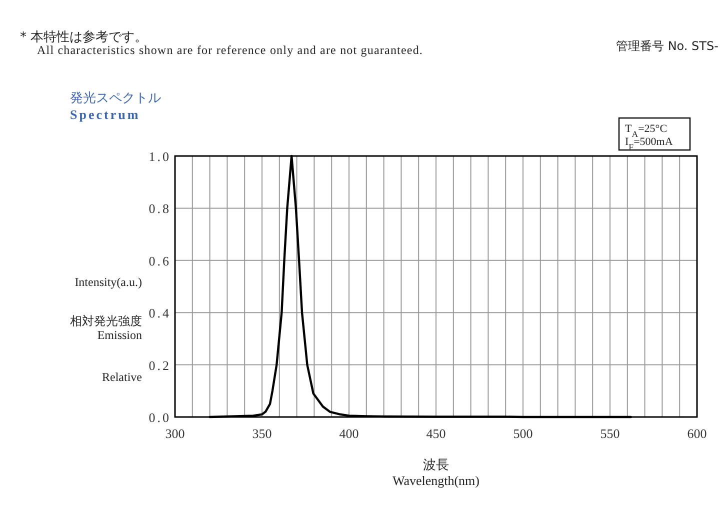  Describe the element at coordinates (262, 433) in the screenshot. I see `x-tick-label: 350` at that location.